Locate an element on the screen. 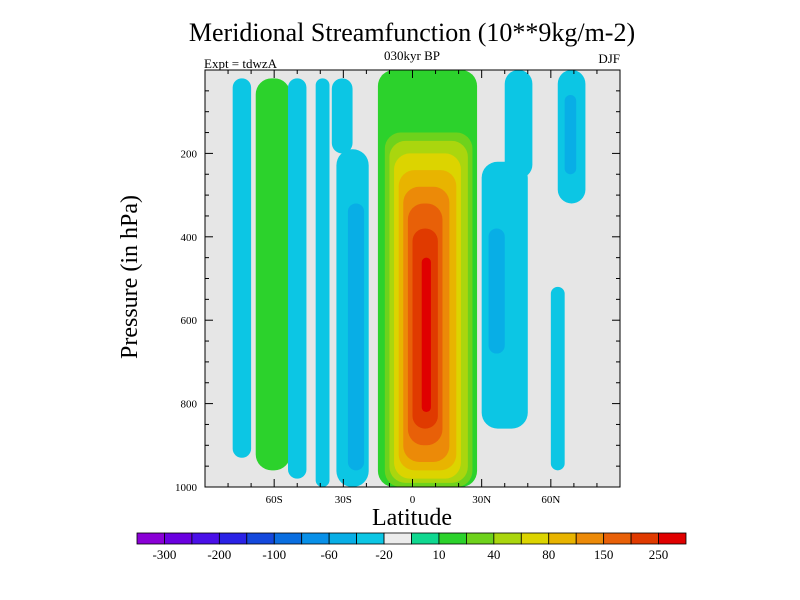  colorbar-label-2: -200 is located at coordinates (219, 554).